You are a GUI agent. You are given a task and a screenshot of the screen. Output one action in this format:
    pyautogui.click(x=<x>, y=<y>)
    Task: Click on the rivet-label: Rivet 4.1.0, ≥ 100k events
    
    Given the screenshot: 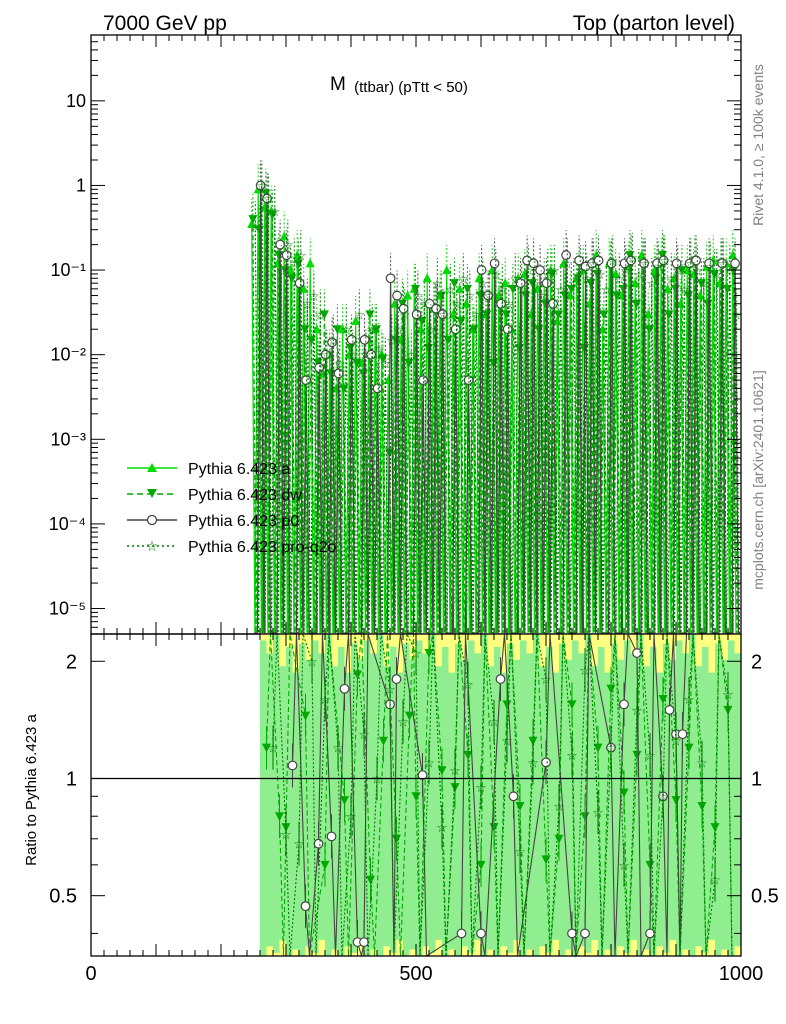 What is the action you would take?
    pyautogui.click(x=758, y=145)
    